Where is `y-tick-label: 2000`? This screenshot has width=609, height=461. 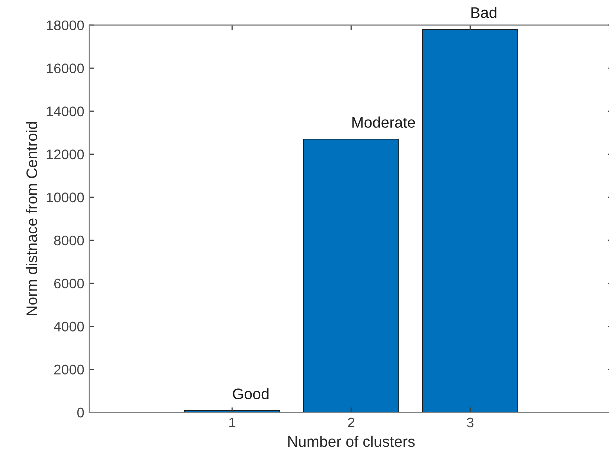 y-tick-label: 2000 is located at coordinates (69, 369).